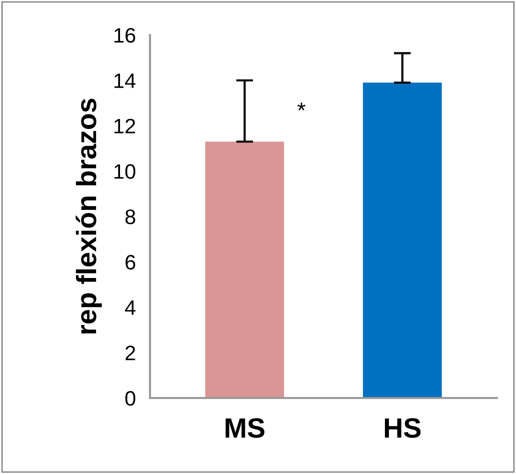 This screenshot has width=516, height=474. What do you see at coordinates (245, 428) in the screenshot?
I see `x-tick-label: MS` at bounding box center [245, 428].